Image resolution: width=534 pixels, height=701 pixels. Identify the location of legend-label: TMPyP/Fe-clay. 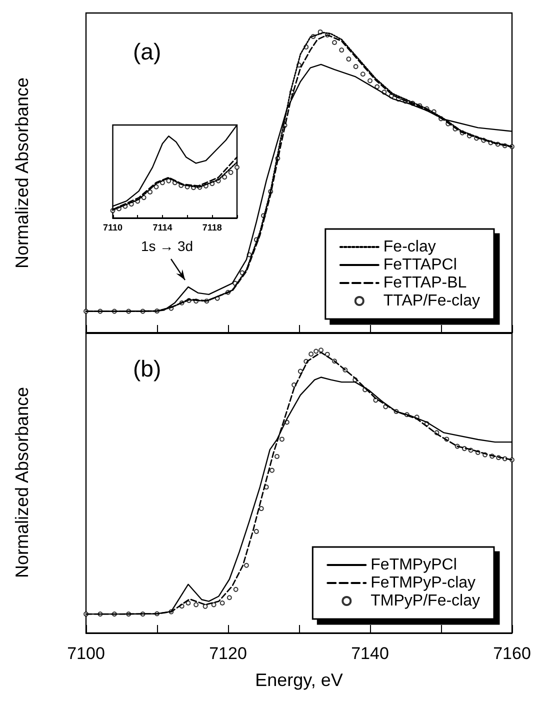
(425, 601).